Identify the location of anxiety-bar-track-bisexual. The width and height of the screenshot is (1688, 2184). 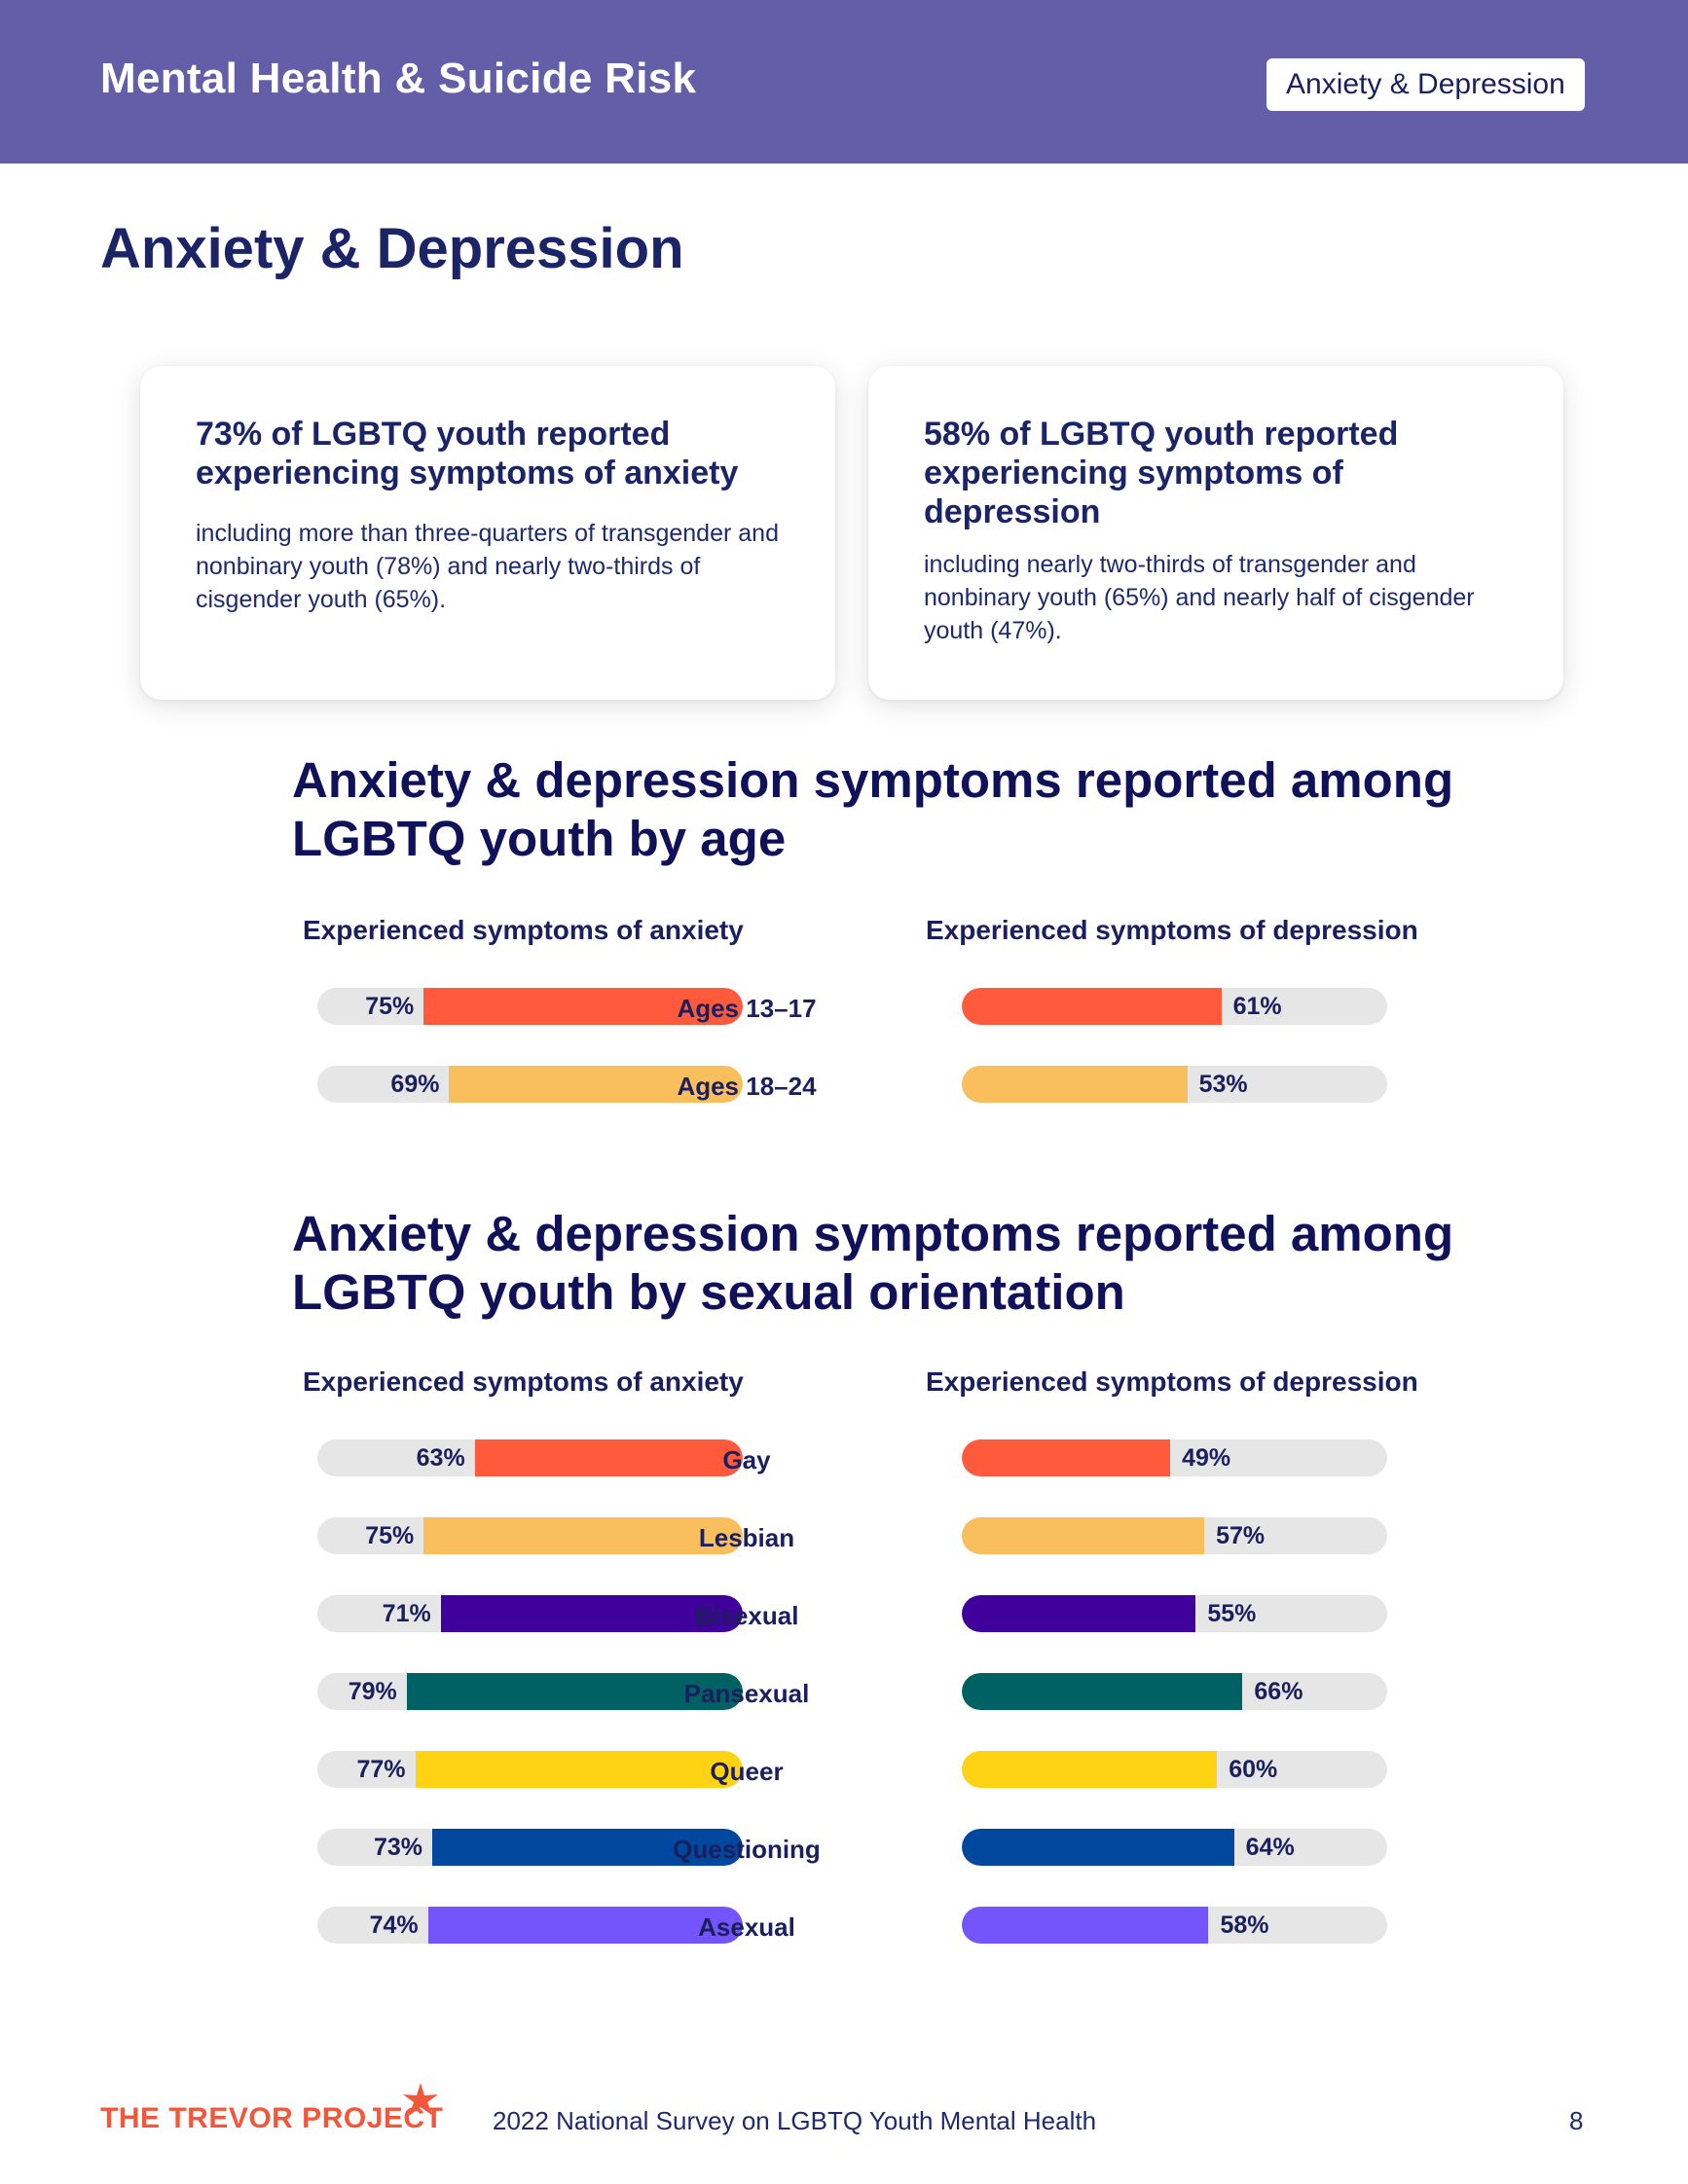
(530, 1613).